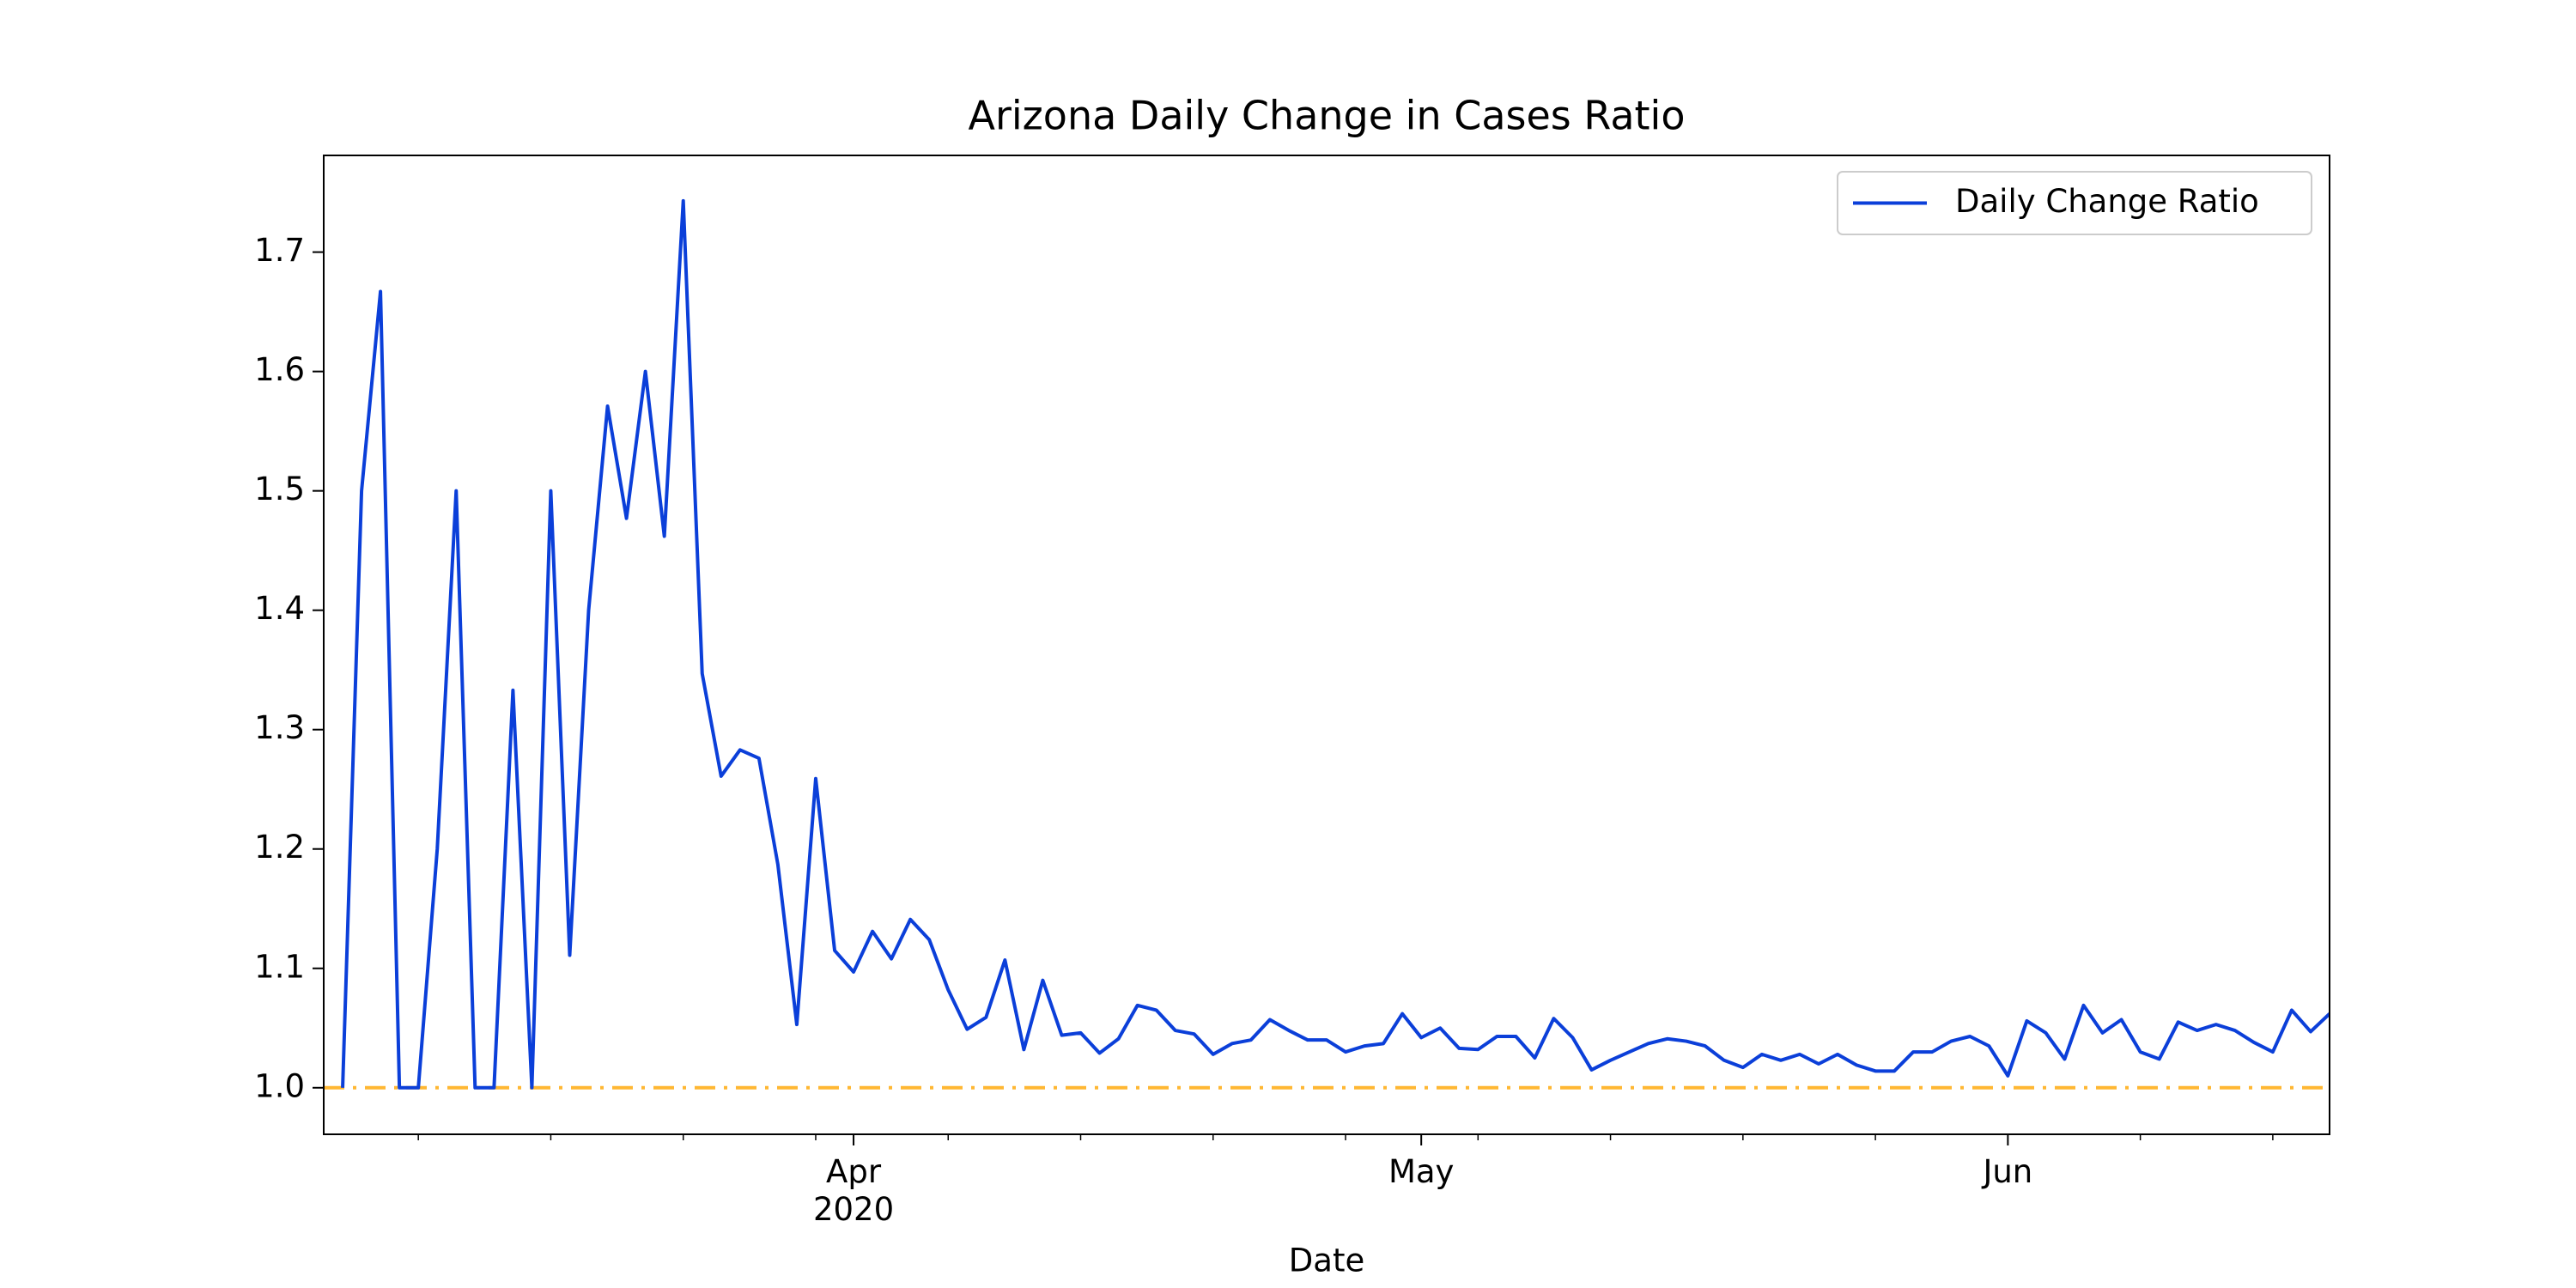  Describe the element at coordinates (280, 1085) in the screenshot. I see `y-tick-label: 1.0` at that location.